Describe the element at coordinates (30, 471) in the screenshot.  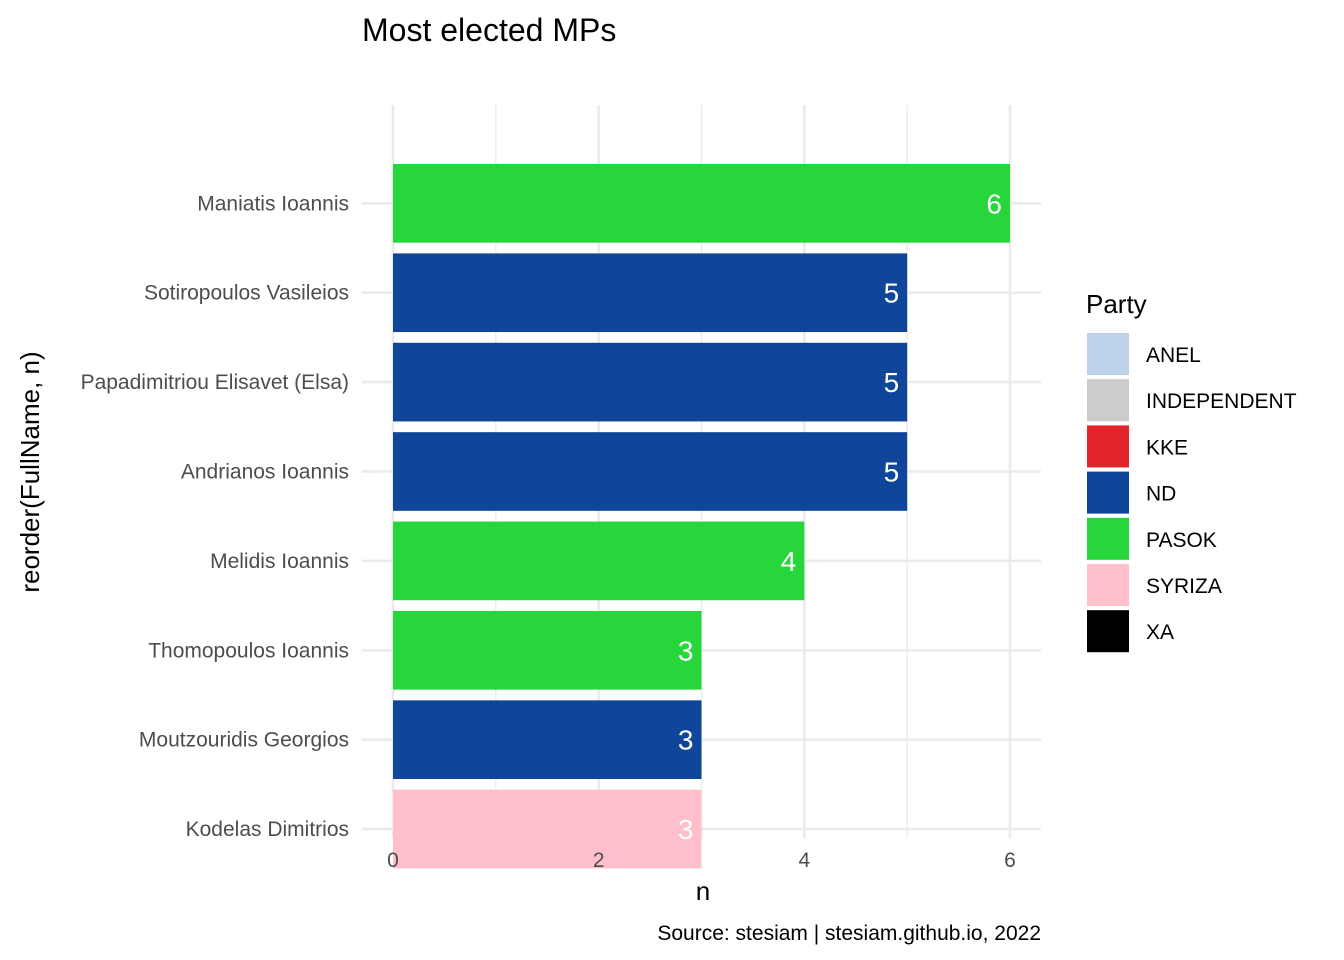
I see `y-axis-title: reorder(FullName, n)` at that location.